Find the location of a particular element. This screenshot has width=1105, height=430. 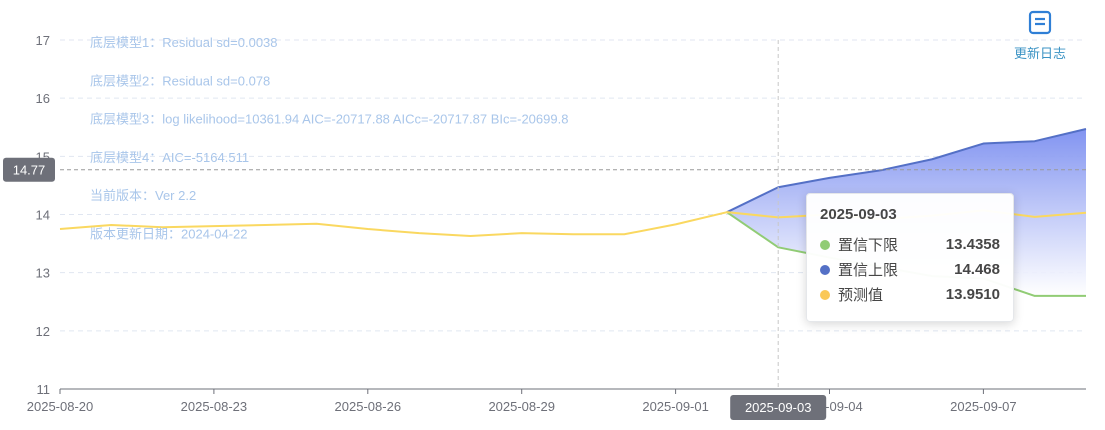

y-tick-label: 14 is located at coordinates (43, 215).